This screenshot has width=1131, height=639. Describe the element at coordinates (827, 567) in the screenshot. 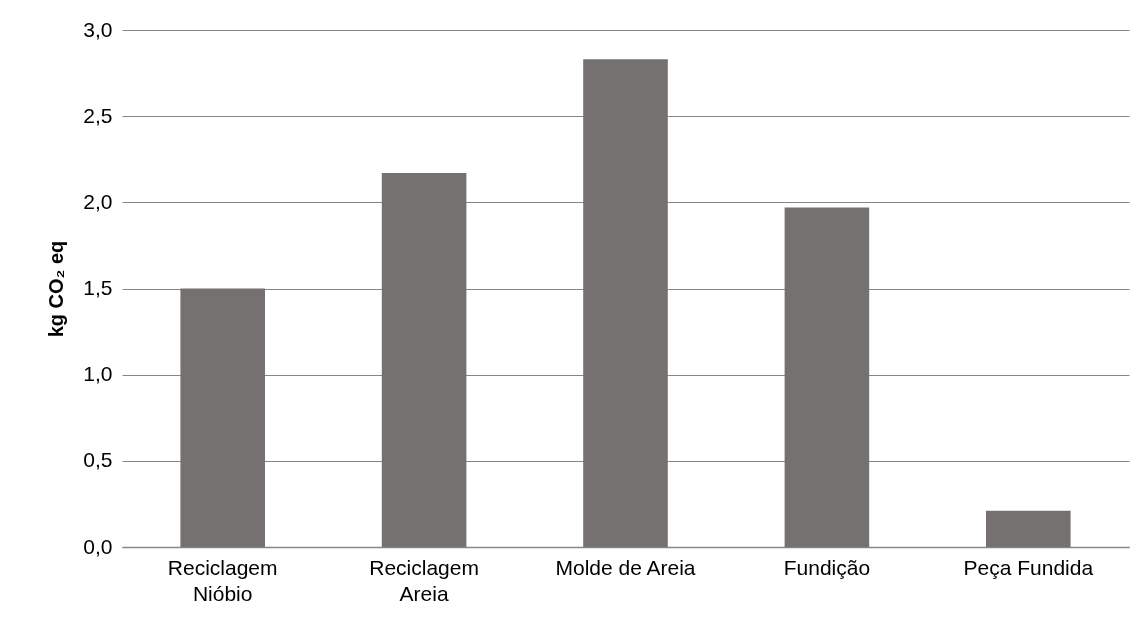

I see `x-tick-label: Fundição` at that location.